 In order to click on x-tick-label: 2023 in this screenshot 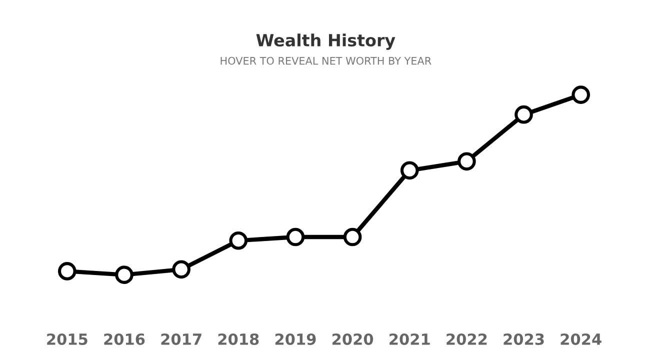, I will do `click(524, 339)`.